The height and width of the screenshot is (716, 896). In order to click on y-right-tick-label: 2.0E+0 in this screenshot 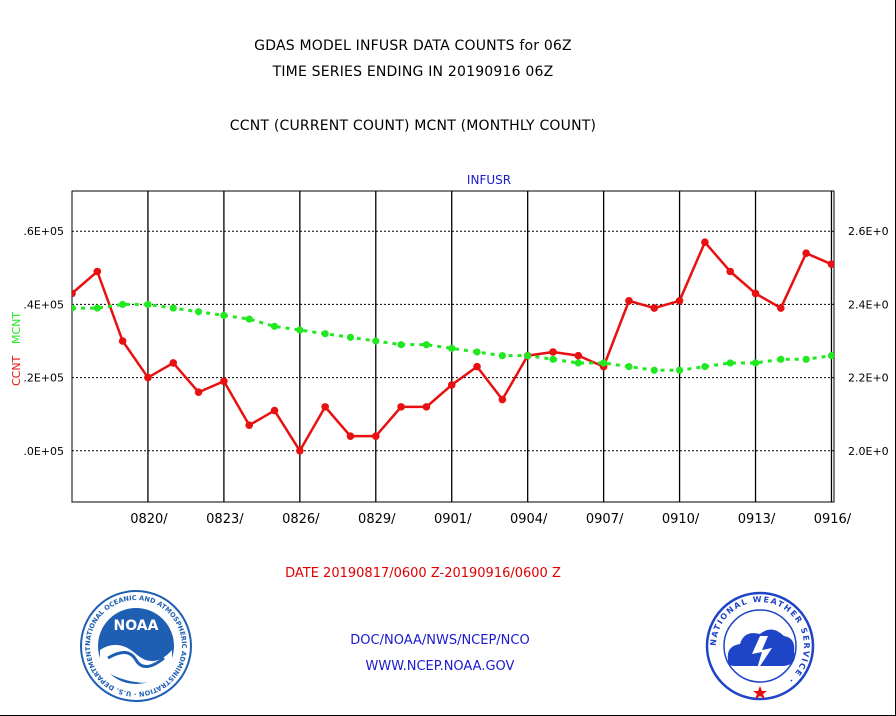, I will do `click(868, 451)`.